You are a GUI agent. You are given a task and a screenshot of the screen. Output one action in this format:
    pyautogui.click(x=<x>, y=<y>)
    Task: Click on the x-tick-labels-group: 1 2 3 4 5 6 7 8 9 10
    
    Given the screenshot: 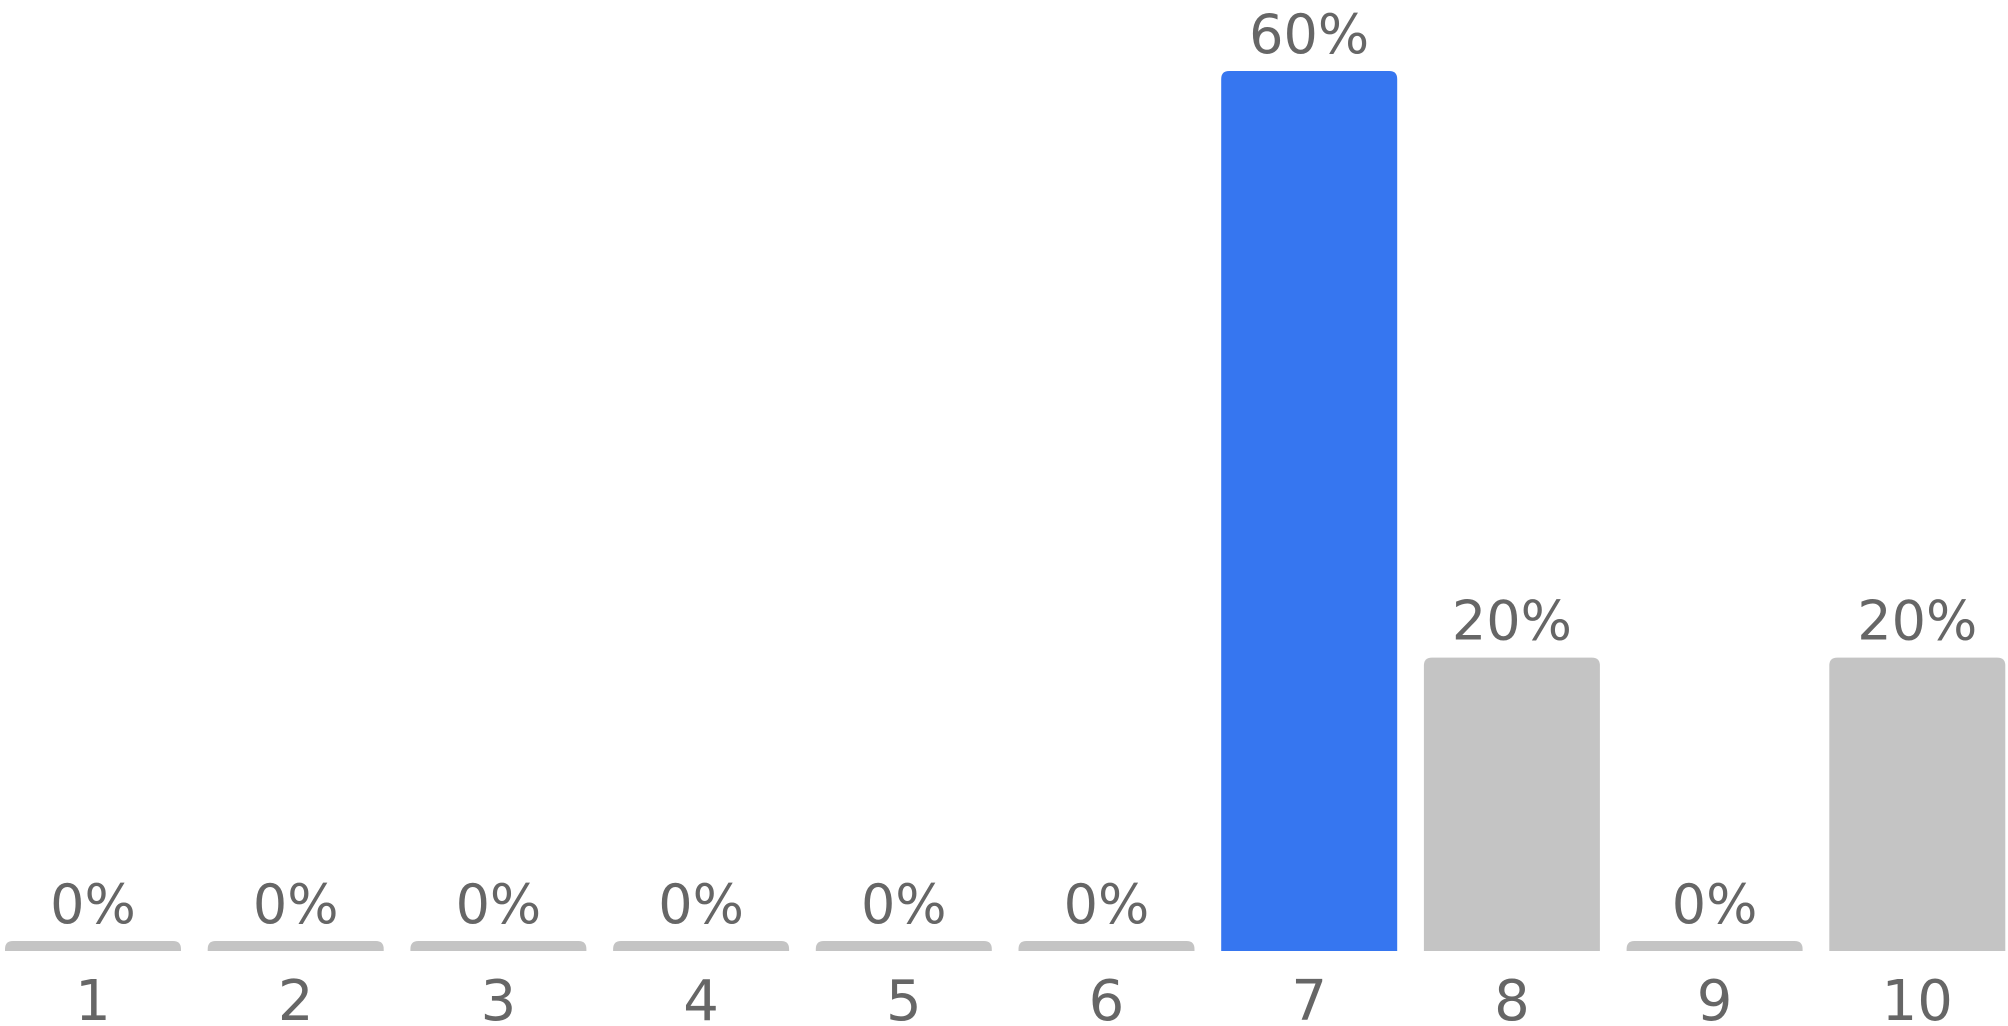 What is the action you would take?
    pyautogui.click(x=1014, y=997)
    